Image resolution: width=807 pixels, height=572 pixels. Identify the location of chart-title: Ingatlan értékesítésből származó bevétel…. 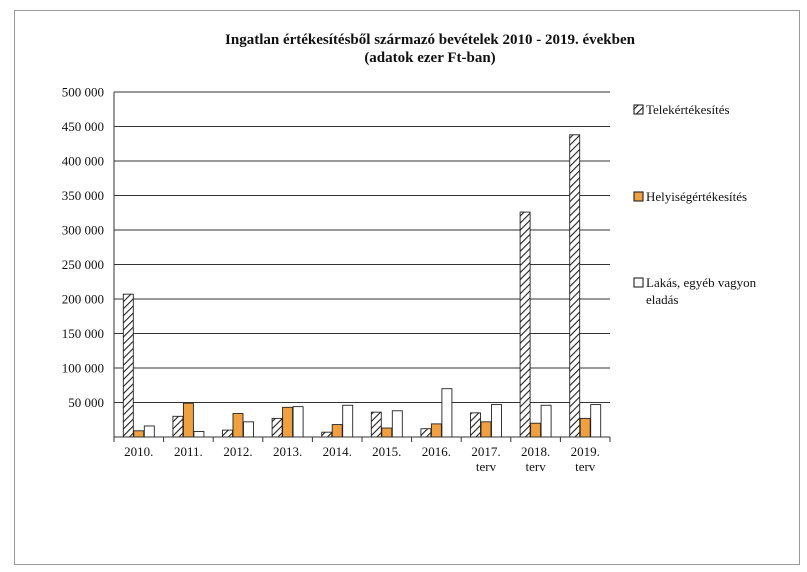
(430, 49).